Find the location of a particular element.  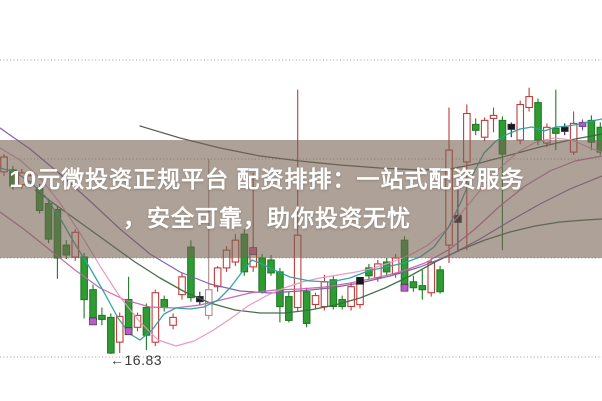

banner-text-line2: ，安全可靠，助你投资无忧 is located at coordinates (267, 218).